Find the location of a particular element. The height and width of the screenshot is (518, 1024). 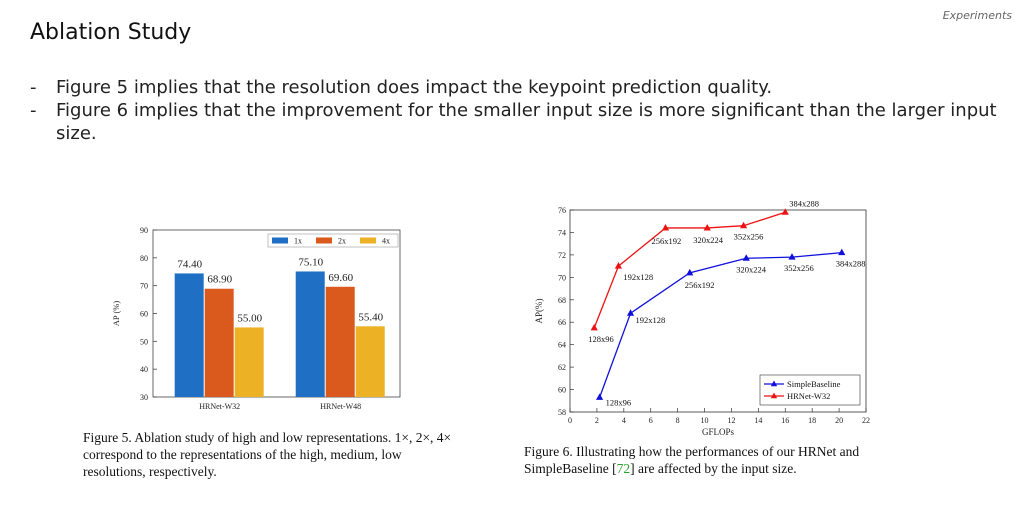

legend-label: 1x is located at coordinates (298, 241).